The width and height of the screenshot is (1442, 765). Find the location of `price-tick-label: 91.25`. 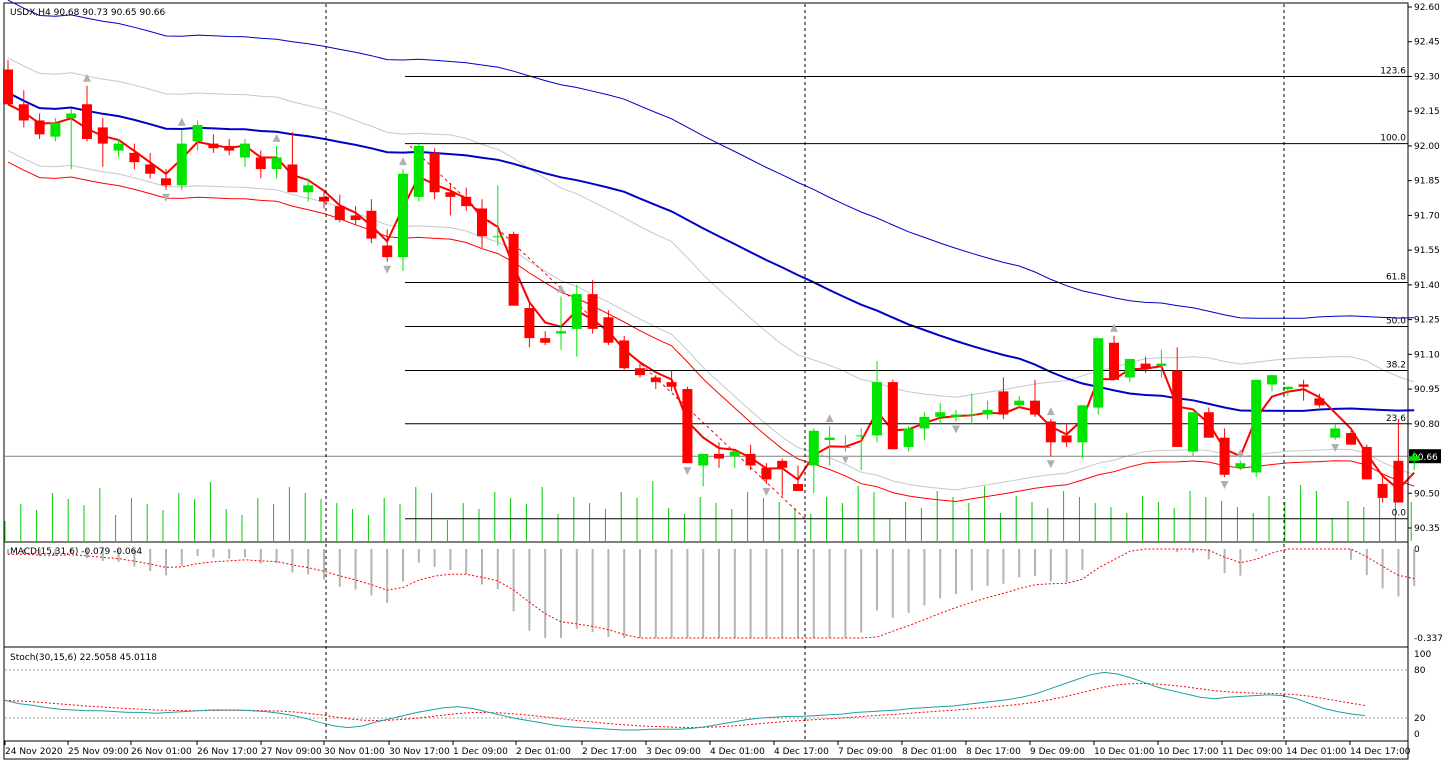

price-tick-label: 91.25 is located at coordinates (1427, 321).